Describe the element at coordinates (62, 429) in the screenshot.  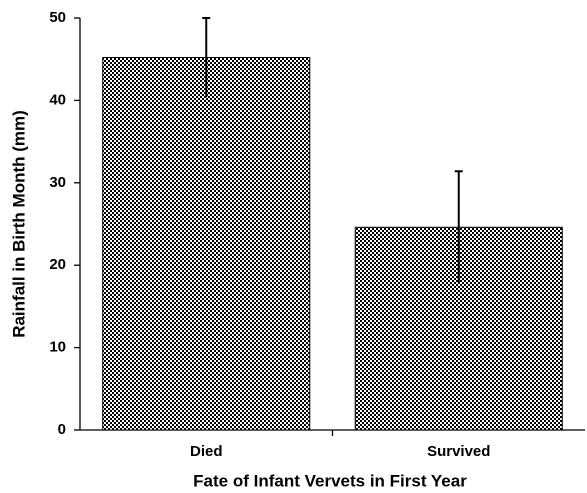
I see `y-tick-label: 0` at that location.